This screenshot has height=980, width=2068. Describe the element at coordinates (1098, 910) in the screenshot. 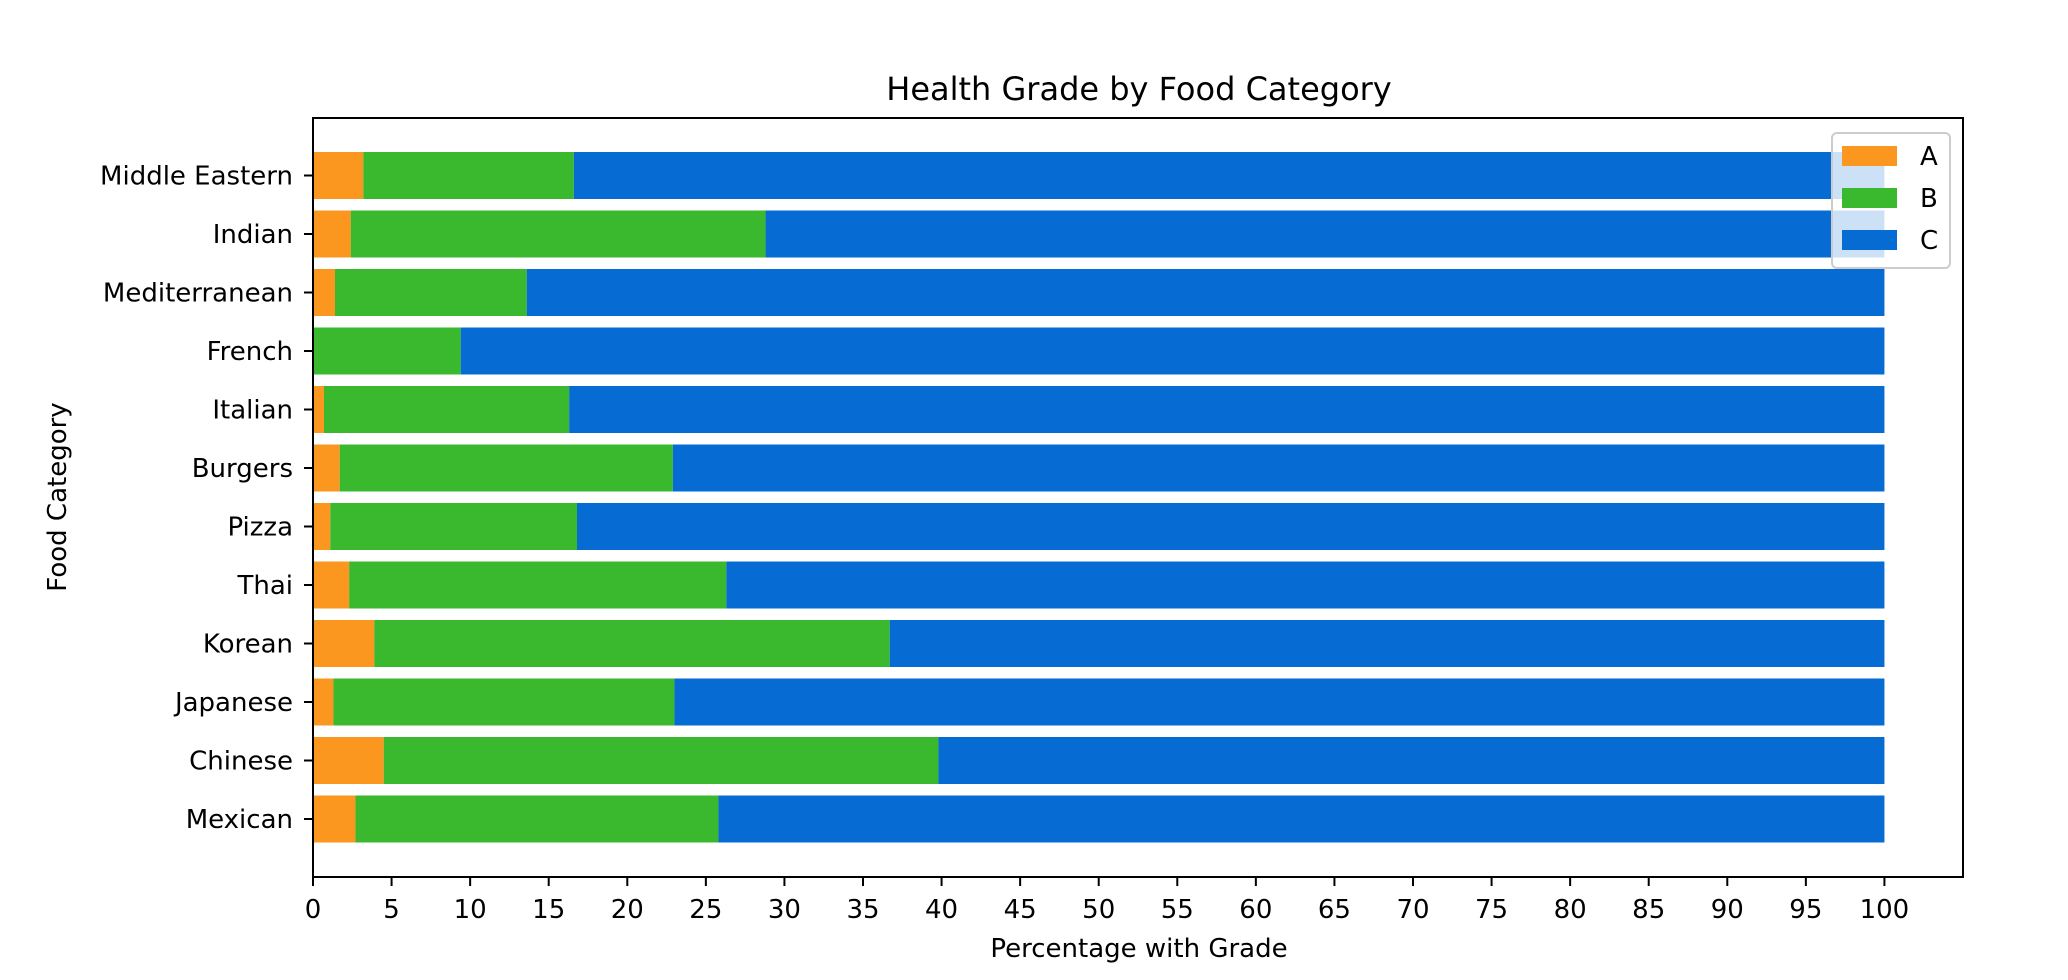

I see `x-tick-label: 50` at that location.